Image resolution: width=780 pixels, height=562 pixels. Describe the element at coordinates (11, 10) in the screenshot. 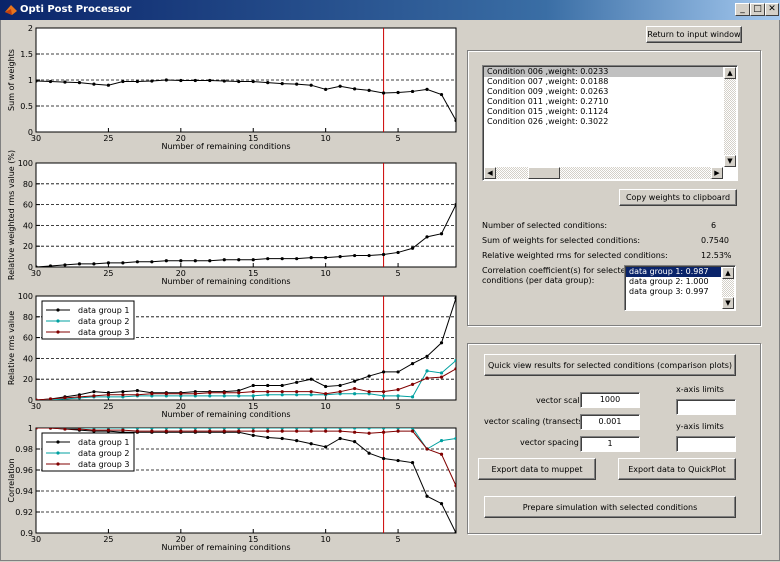

I see `matlab-icon` at that location.